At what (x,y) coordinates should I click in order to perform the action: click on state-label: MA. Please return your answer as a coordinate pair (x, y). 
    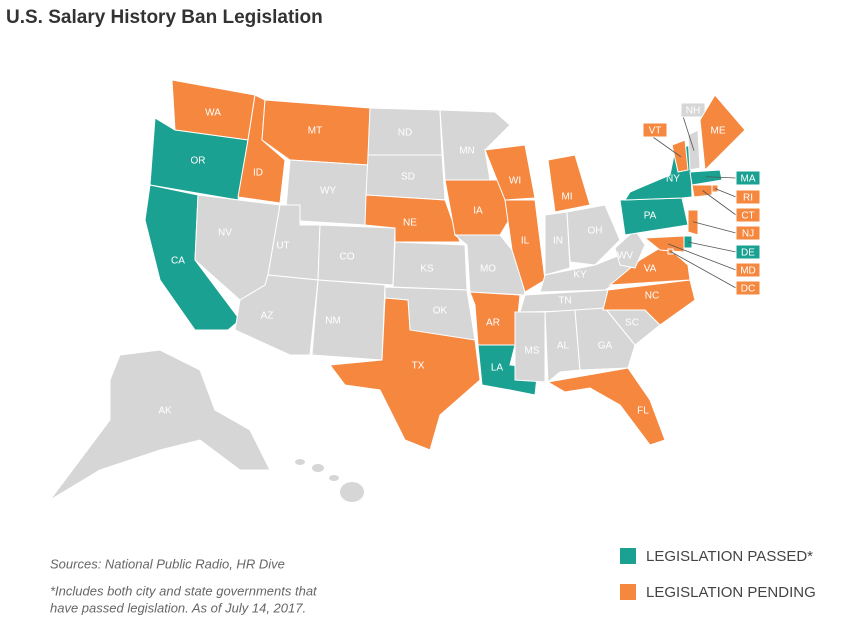
    Looking at the image, I should click on (748, 179).